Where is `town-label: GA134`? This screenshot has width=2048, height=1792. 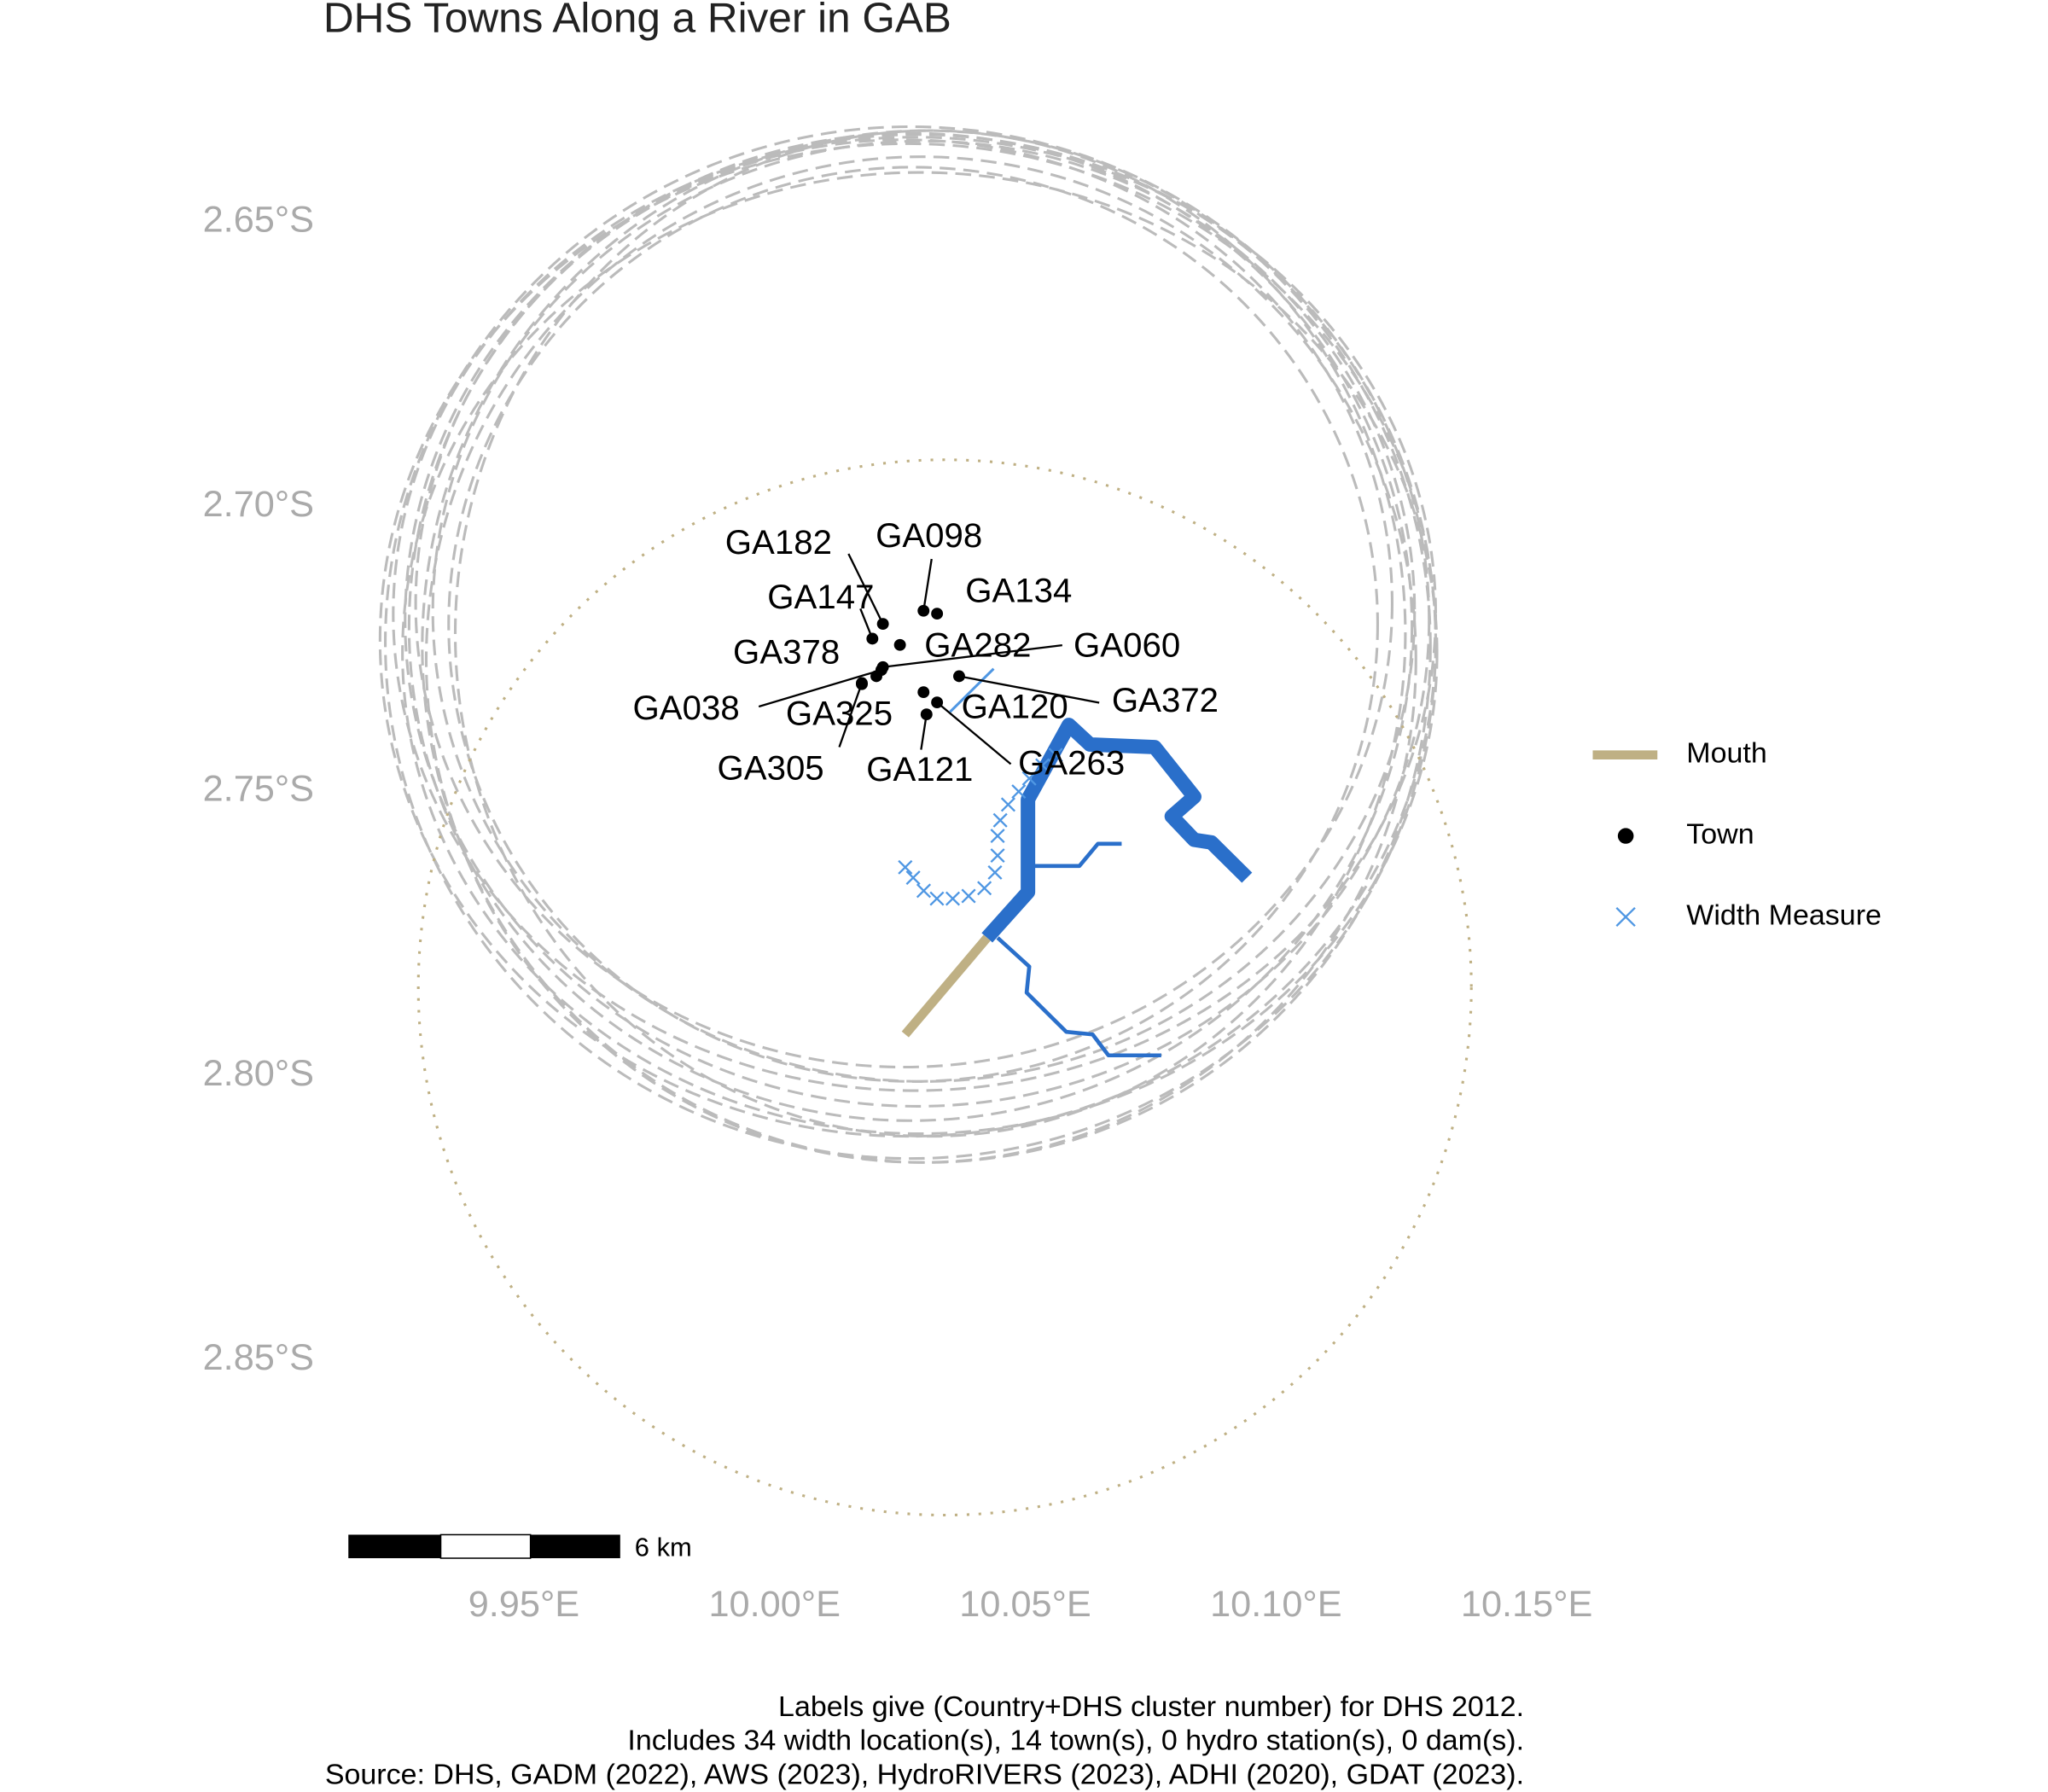
town-label: GA134 is located at coordinates (1019, 591).